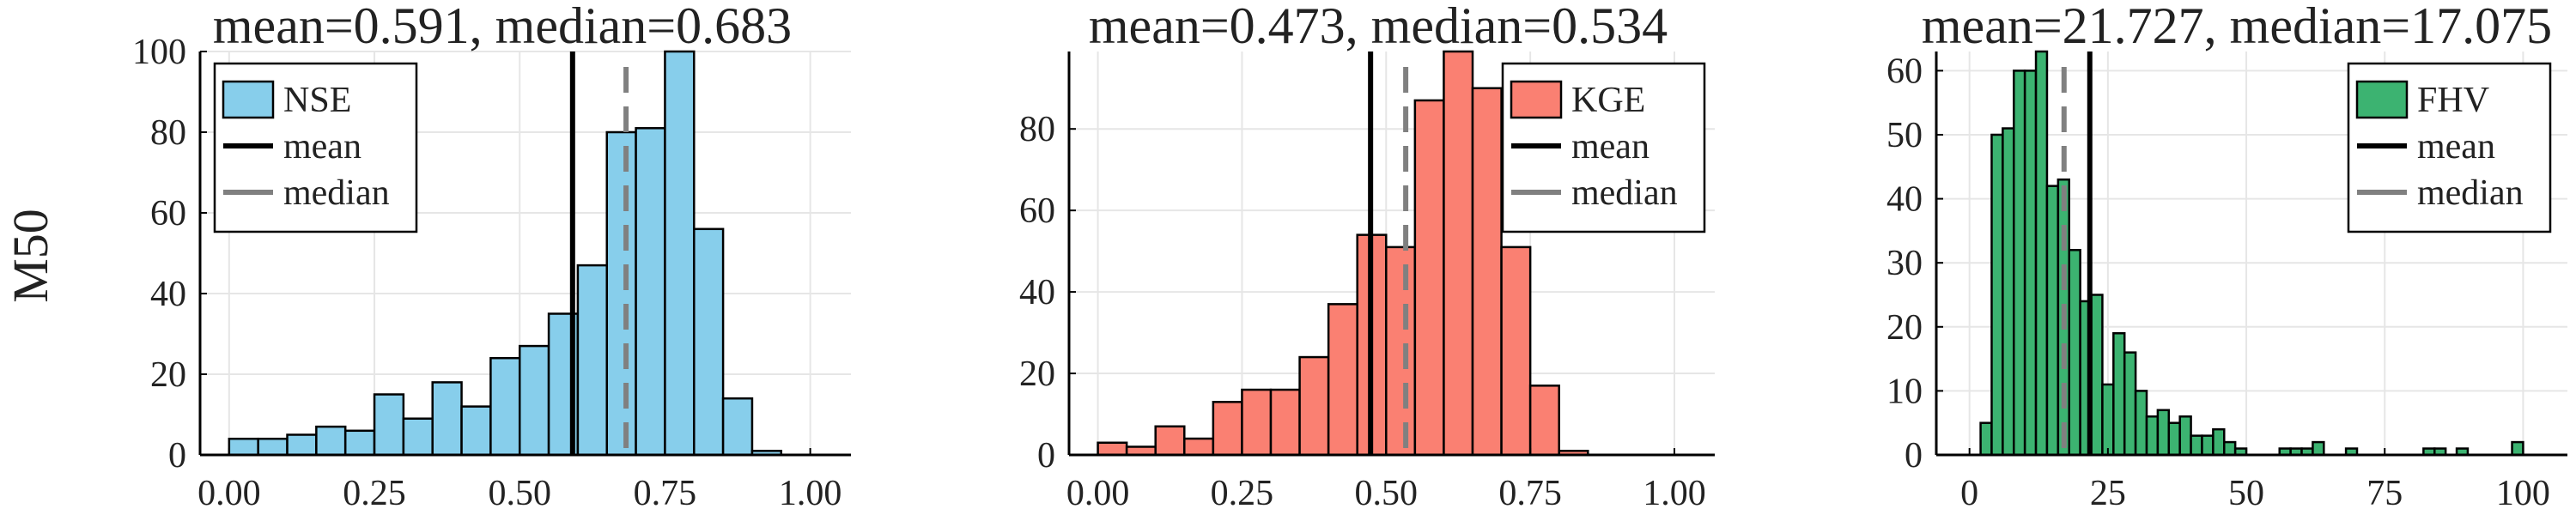  Describe the element at coordinates (1378, 27) in the screenshot. I see `chart-title: mean=0.473, median=0.534` at that location.